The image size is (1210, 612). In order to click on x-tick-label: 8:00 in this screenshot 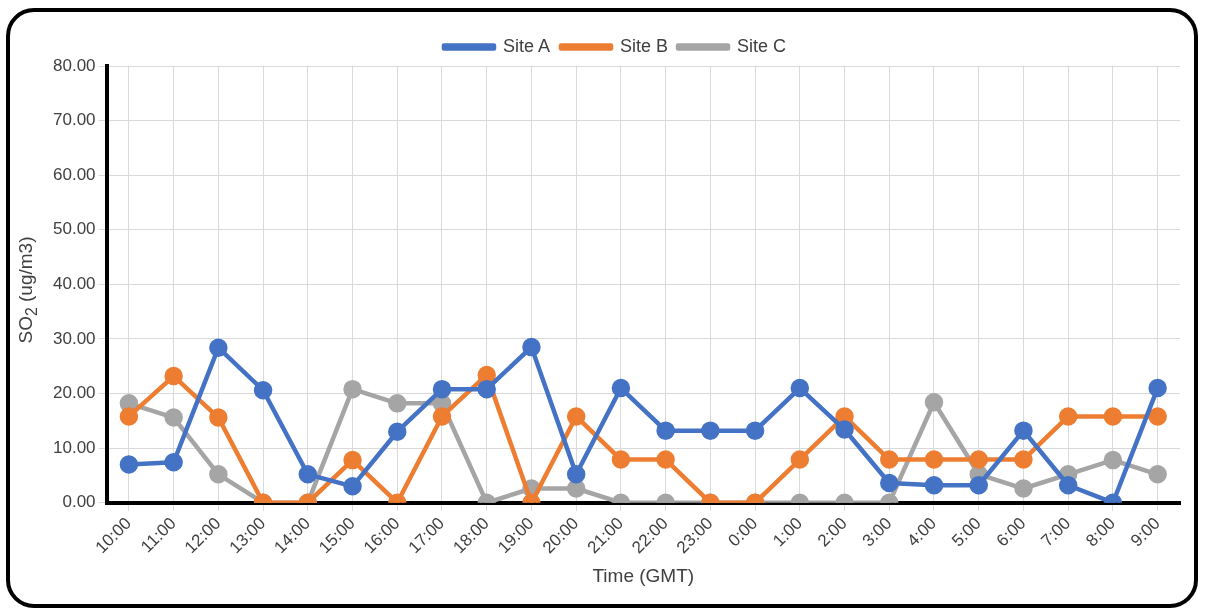, I will do `click(1101, 532)`.